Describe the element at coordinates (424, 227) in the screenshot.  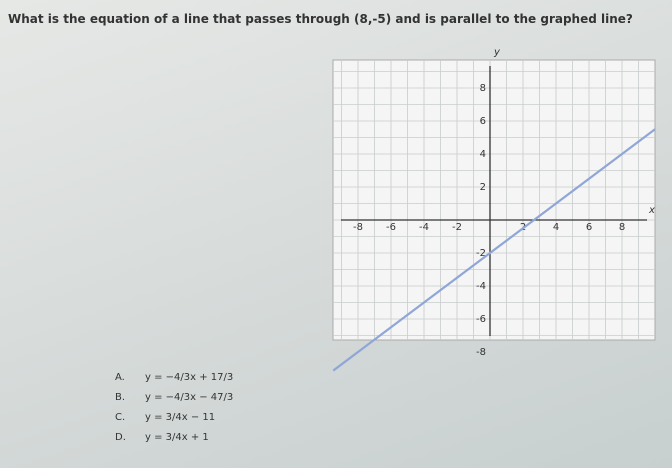
I see `x-tick-label: -4` at that location.